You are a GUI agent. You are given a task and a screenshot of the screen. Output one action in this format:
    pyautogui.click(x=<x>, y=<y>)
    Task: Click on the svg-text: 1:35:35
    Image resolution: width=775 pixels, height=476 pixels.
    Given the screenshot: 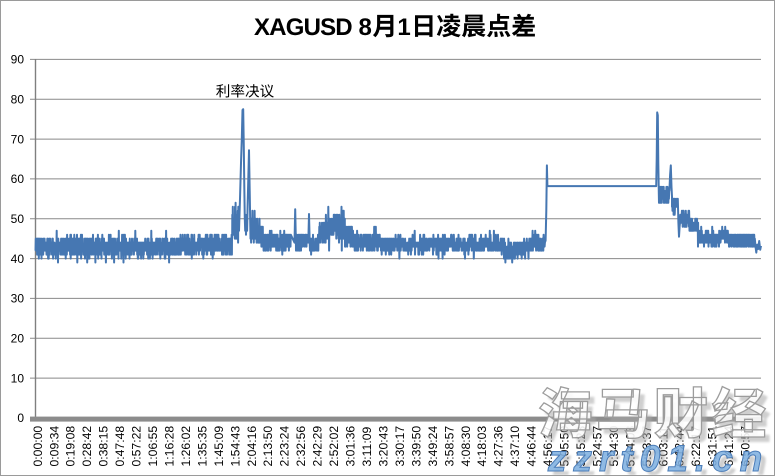 What is the action you would take?
    pyautogui.click(x=202, y=446)
    